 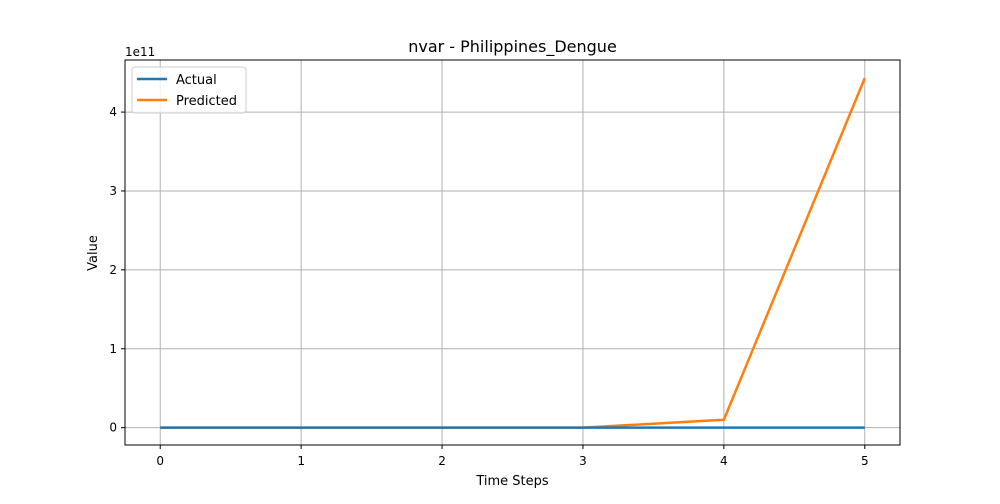 I want to click on y-tick-label: 2, so click(x=113, y=270).